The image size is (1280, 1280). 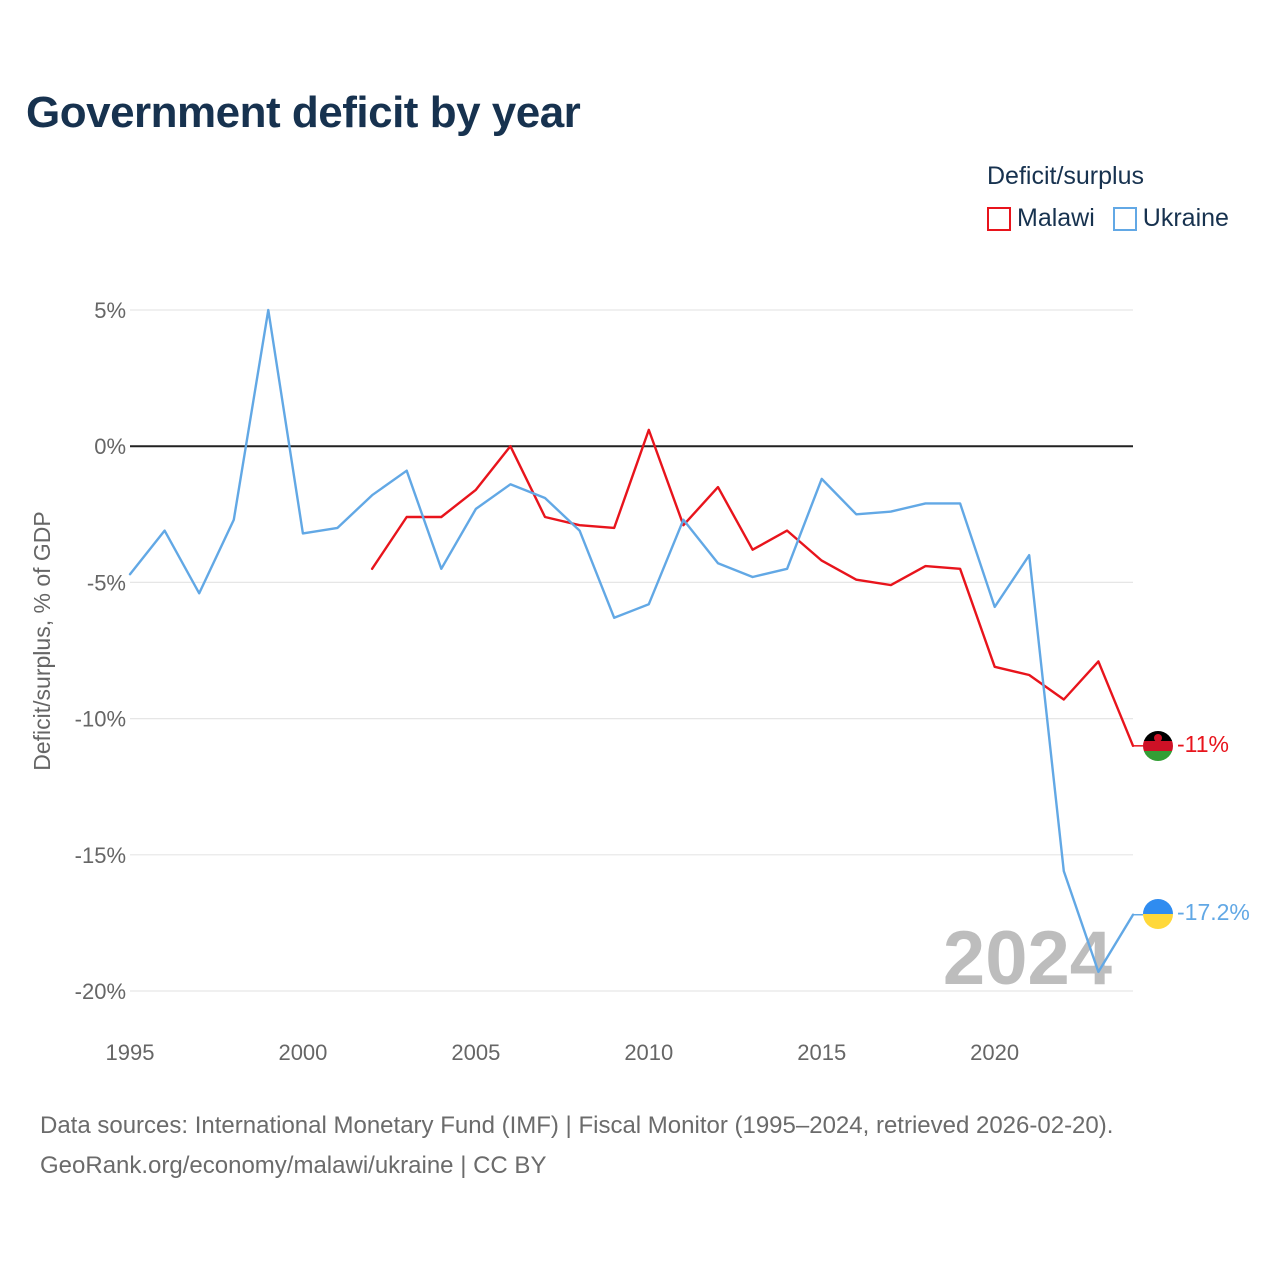 I want to click on end-label-malawi: -11%, so click(x=1203, y=744).